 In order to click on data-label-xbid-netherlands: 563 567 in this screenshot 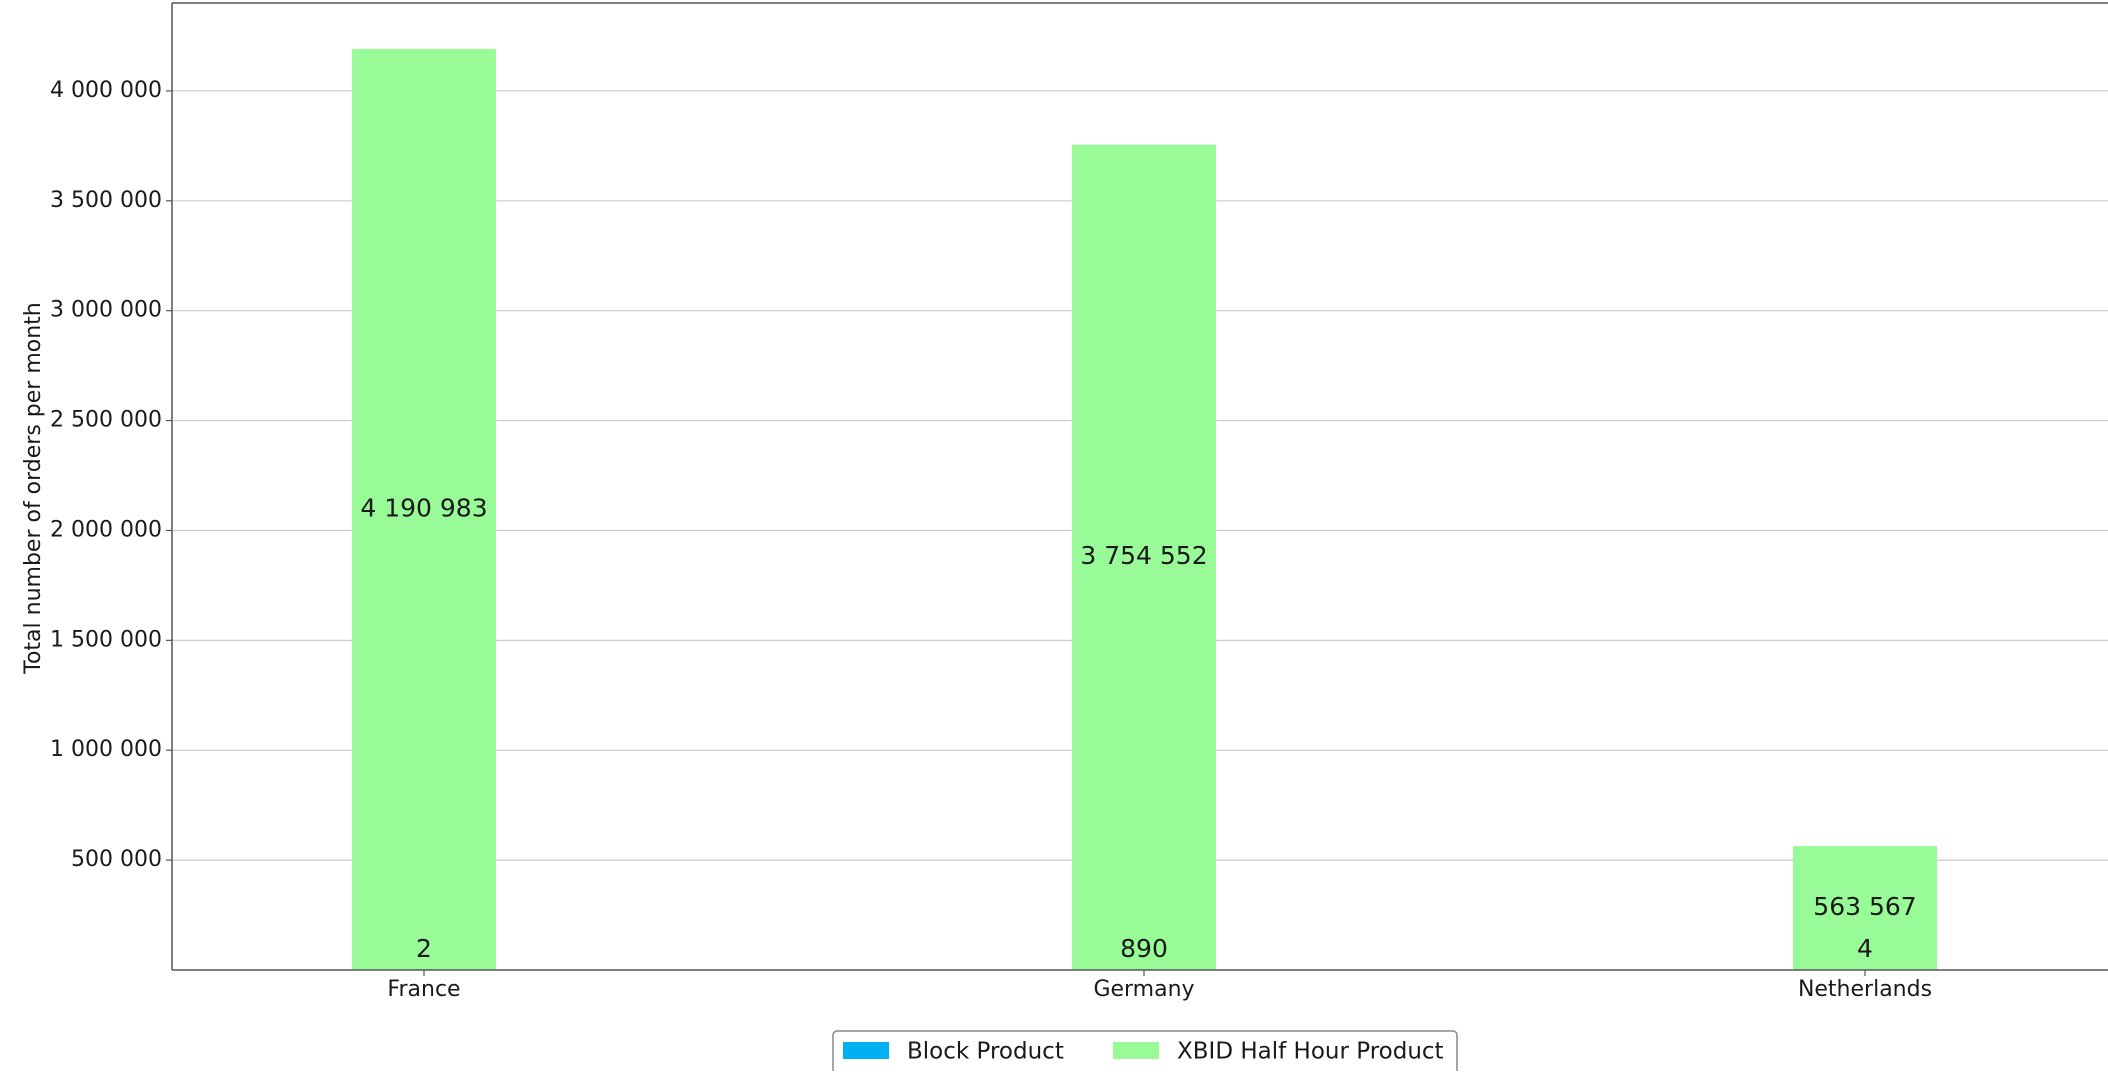, I will do `click(1864, 906)`.